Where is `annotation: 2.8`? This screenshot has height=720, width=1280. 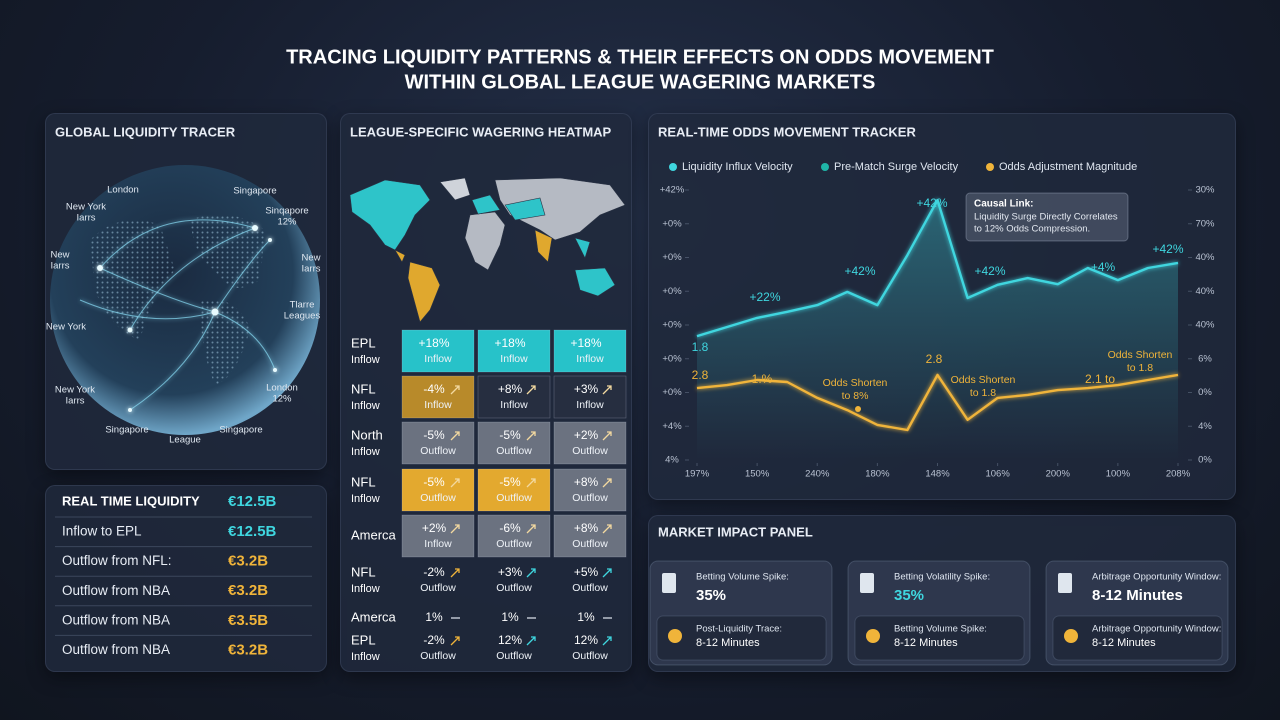
annotation: 2.8 is located at coordinates (700, 375).